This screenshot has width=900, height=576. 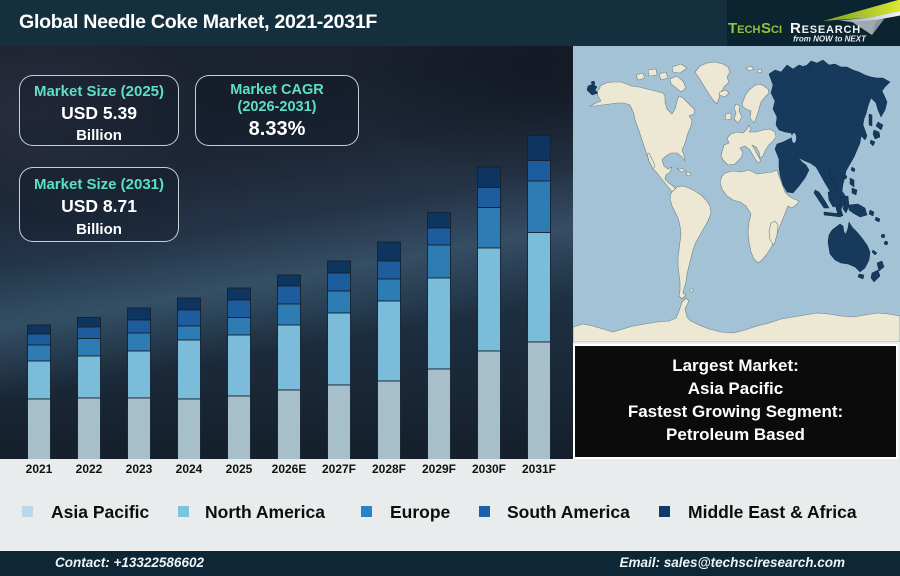 I want to click on svg-text: Research, so click(x=825, y=28).